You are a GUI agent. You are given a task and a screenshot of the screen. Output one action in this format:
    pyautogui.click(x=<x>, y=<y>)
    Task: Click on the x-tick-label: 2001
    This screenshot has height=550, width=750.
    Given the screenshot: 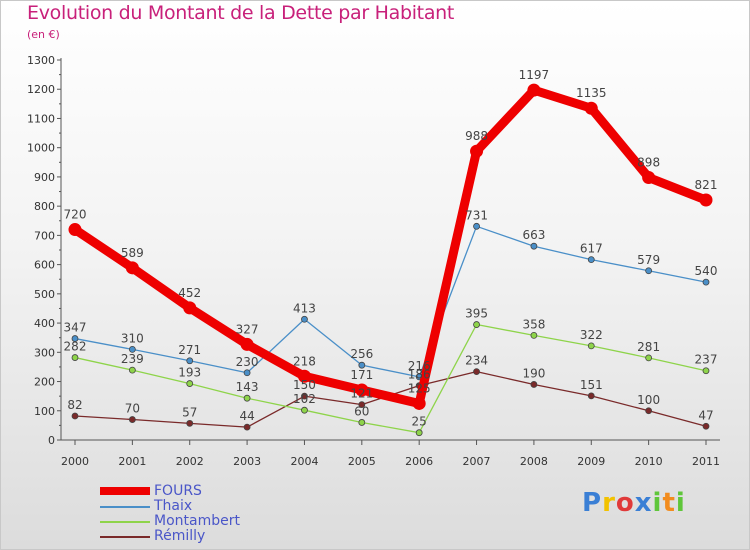 What is the action you would take?
    pyautogui.click(x=132, y=461)
    